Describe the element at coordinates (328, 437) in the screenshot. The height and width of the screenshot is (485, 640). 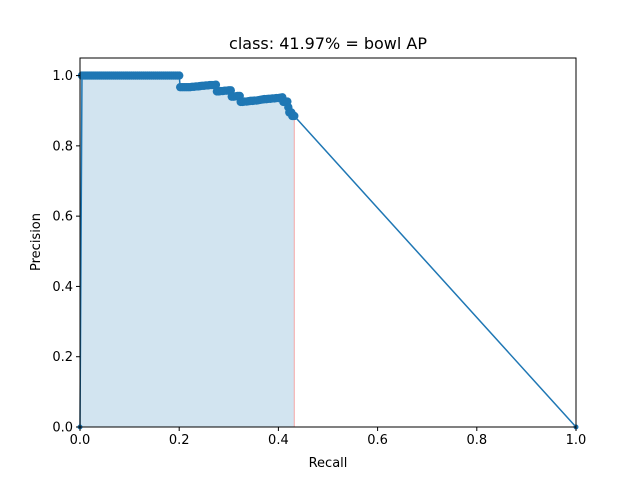
I see `x-axis: 0.0 0.2 0.4 0.6 0.8 1.0` at that location.